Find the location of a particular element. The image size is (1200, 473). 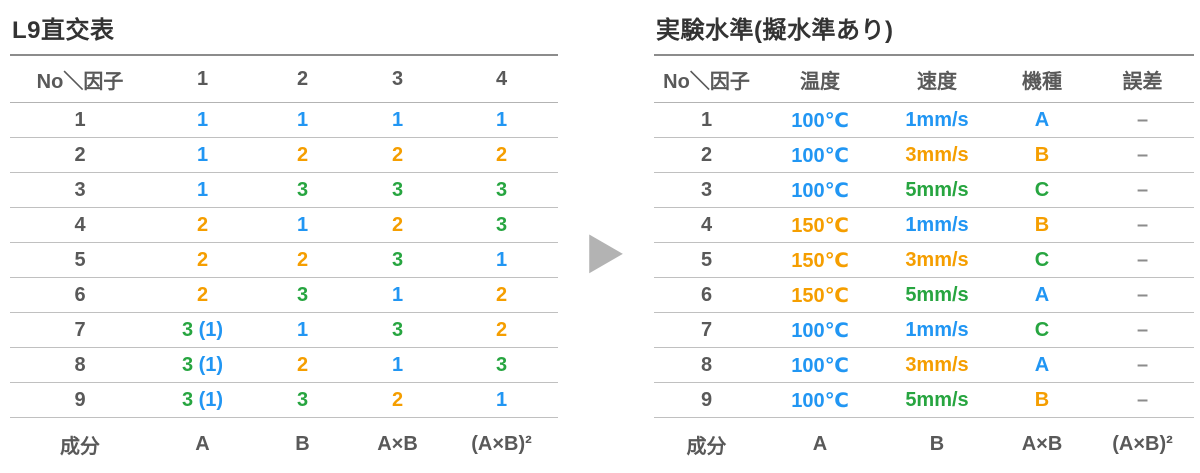

table-row: 4 2 1 2 3 is located at coordinates (284, 225).